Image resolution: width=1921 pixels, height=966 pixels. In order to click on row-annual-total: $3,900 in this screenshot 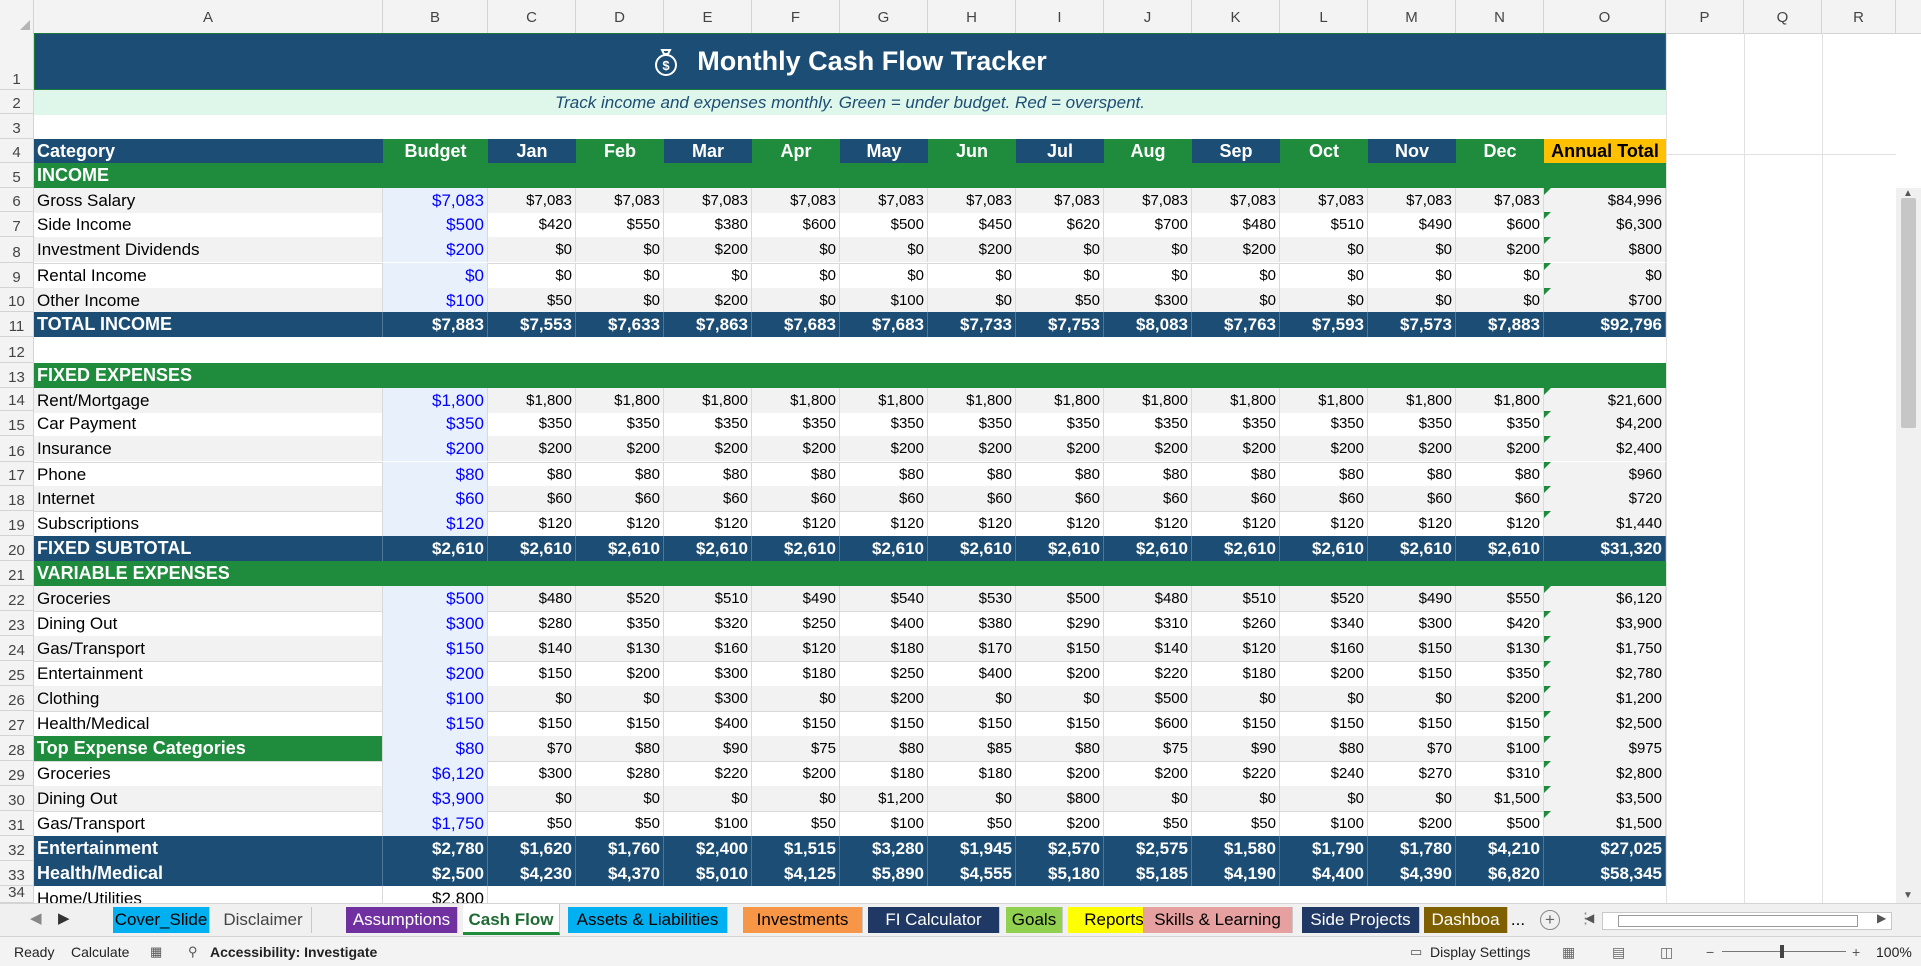, I will do `click(1605, 623)`.